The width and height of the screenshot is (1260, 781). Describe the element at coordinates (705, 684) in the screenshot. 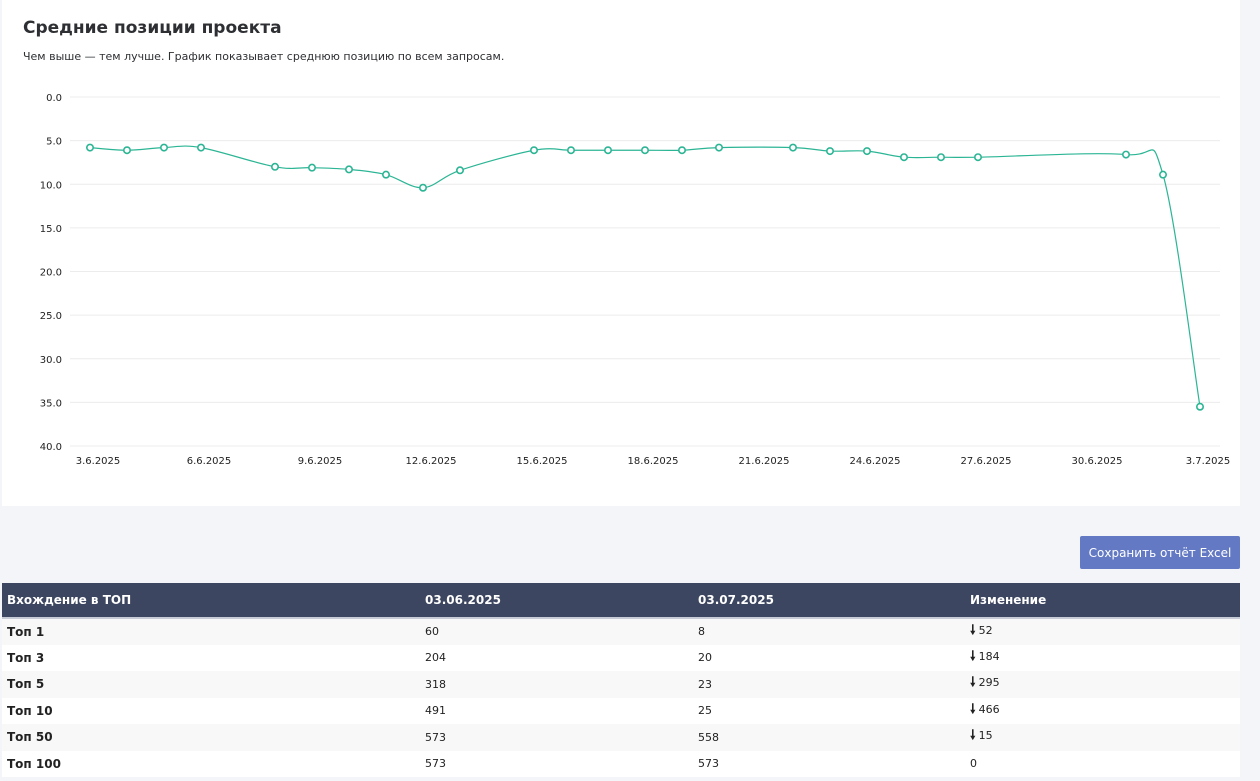

I see `row-end-value: 23` at that location.